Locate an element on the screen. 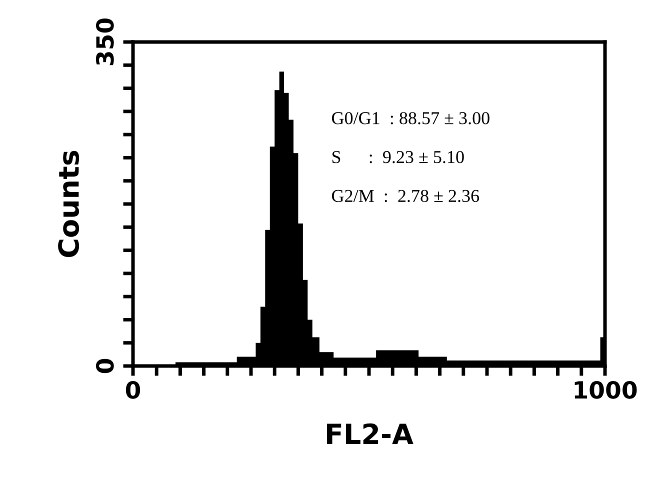 This screenshot has height=488, width=650. y-tick-label: 350 is located at coordinates (105, 42).